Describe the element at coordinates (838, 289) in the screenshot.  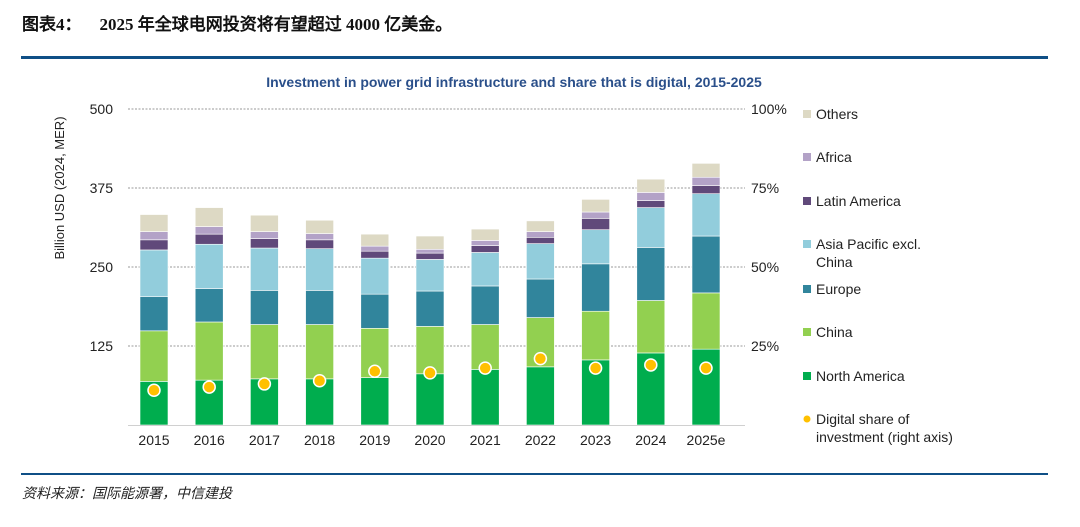
I see `legend-label: Europe` at that location.